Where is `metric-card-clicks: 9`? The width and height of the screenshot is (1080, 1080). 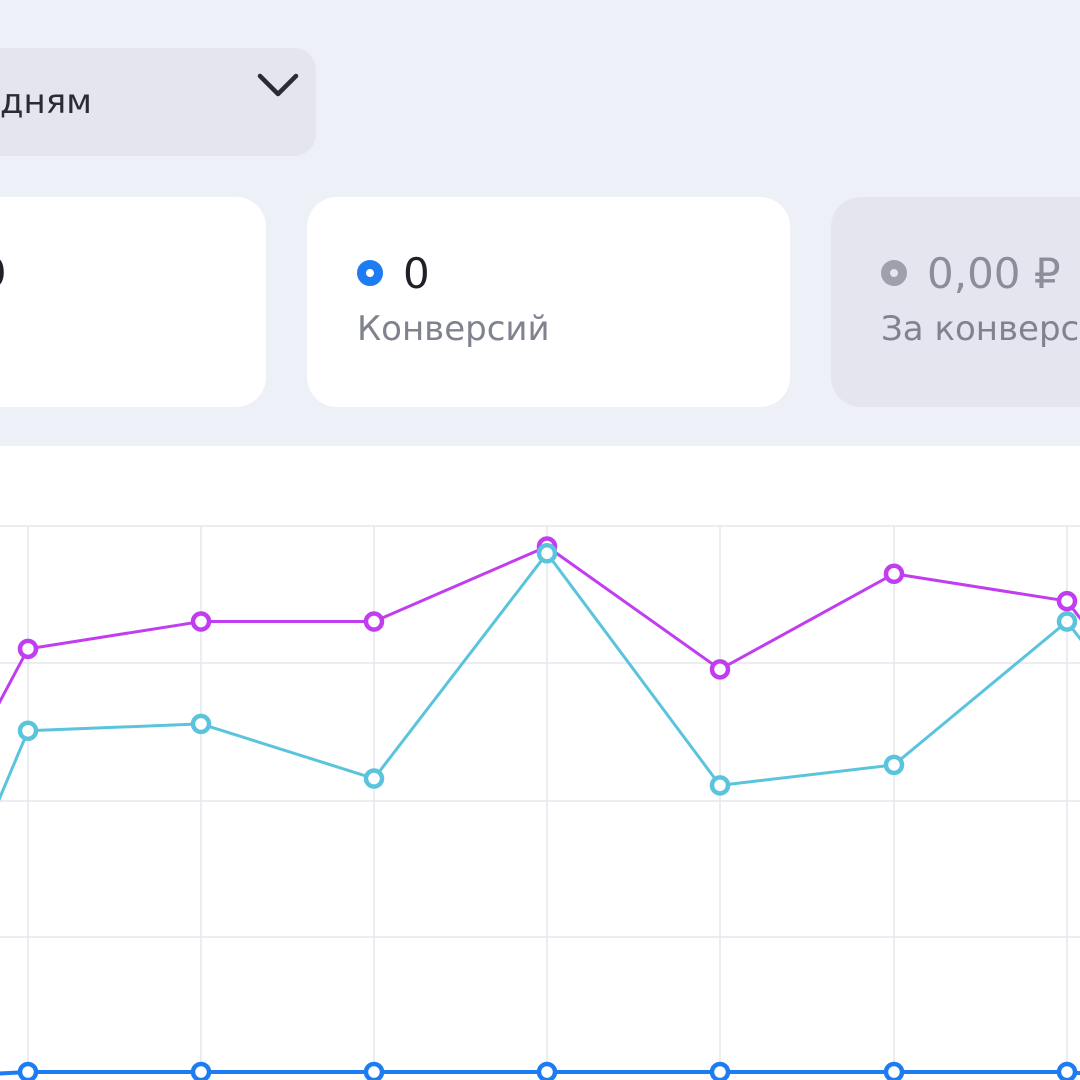
metric-card-clicks: 9 is located at coordinates (133, 302).